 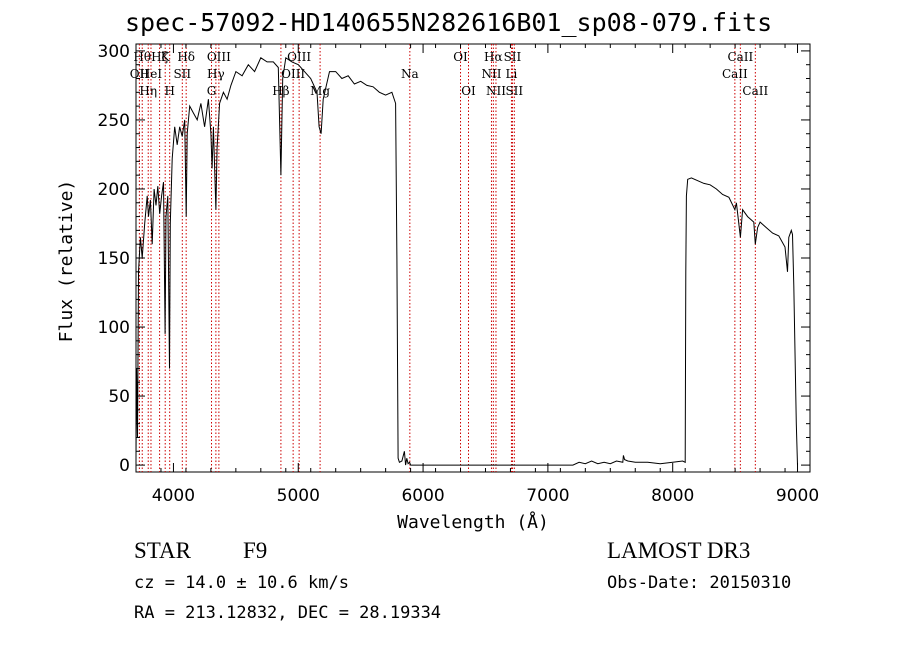 What do you see at coordinates (679, 550) in the screenshot?
I see `survey-name: LAMOST DR3` at bounding box center [679, 550].